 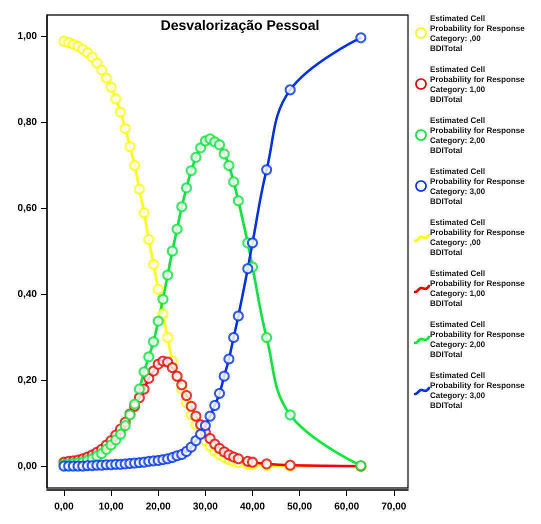 I want to click on y-tick-label: 0,80, so click(x=28, y=122).